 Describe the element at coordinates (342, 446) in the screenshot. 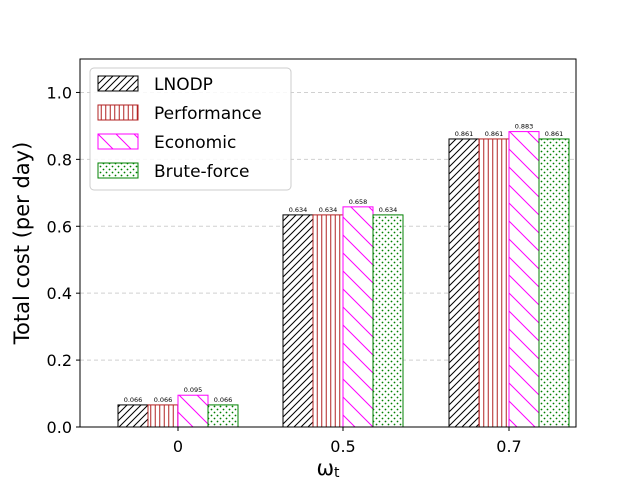

I see `x-tick-label: 0.5` at that location.